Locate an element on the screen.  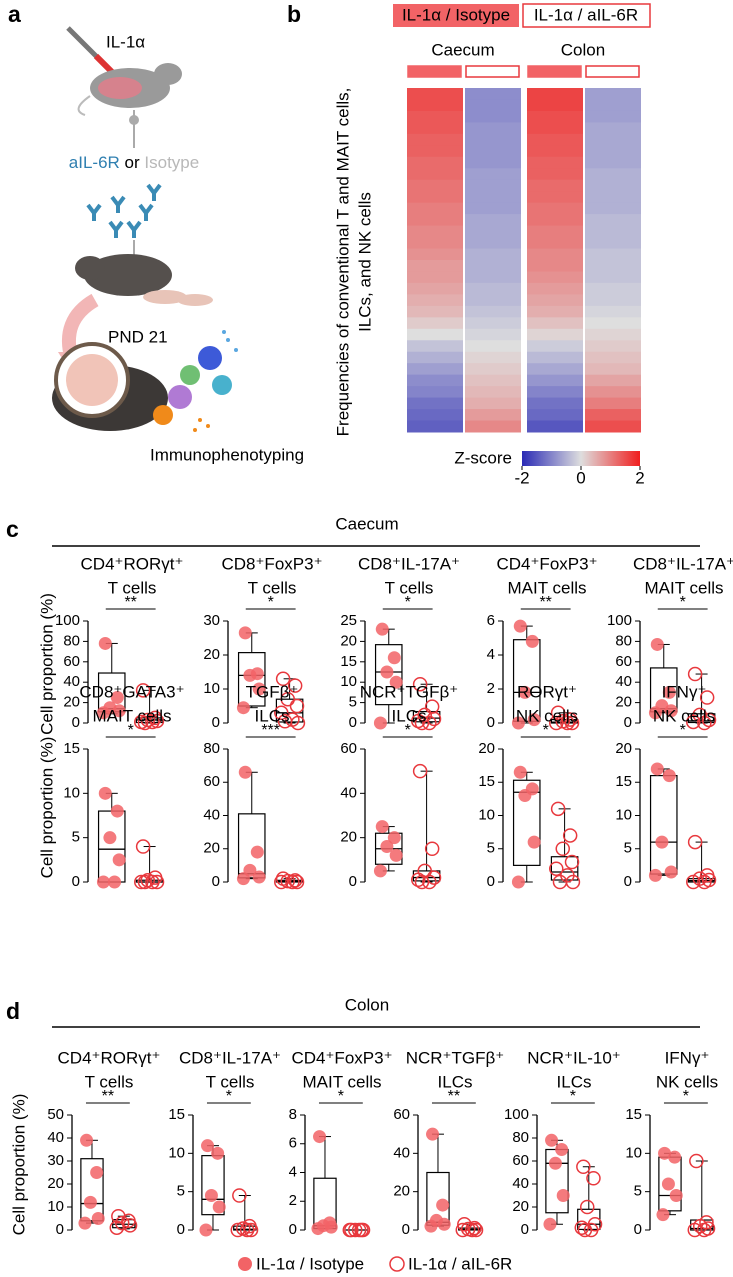
legend-label: IL-1α / Isotype is located at coordinates (310, 1263).